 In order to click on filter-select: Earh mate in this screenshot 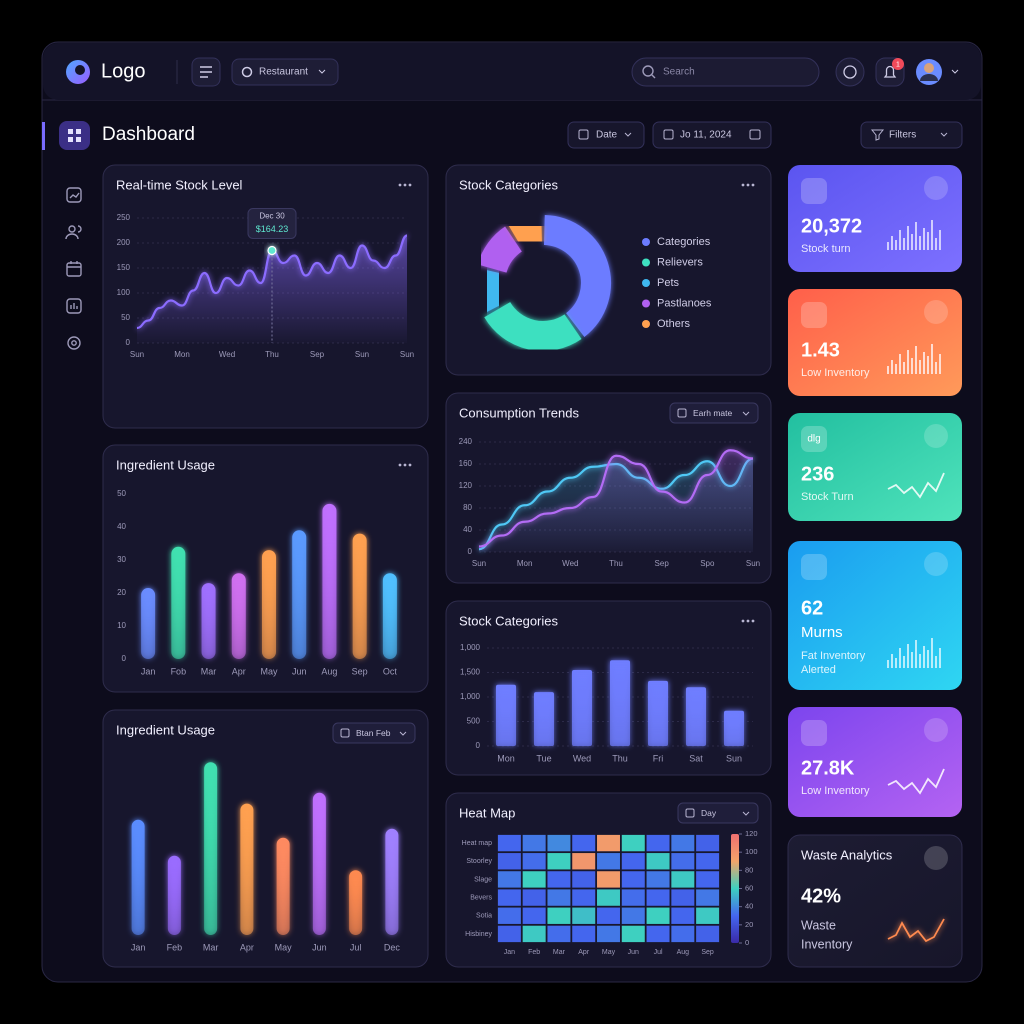, I will do `click(714, 413)`.